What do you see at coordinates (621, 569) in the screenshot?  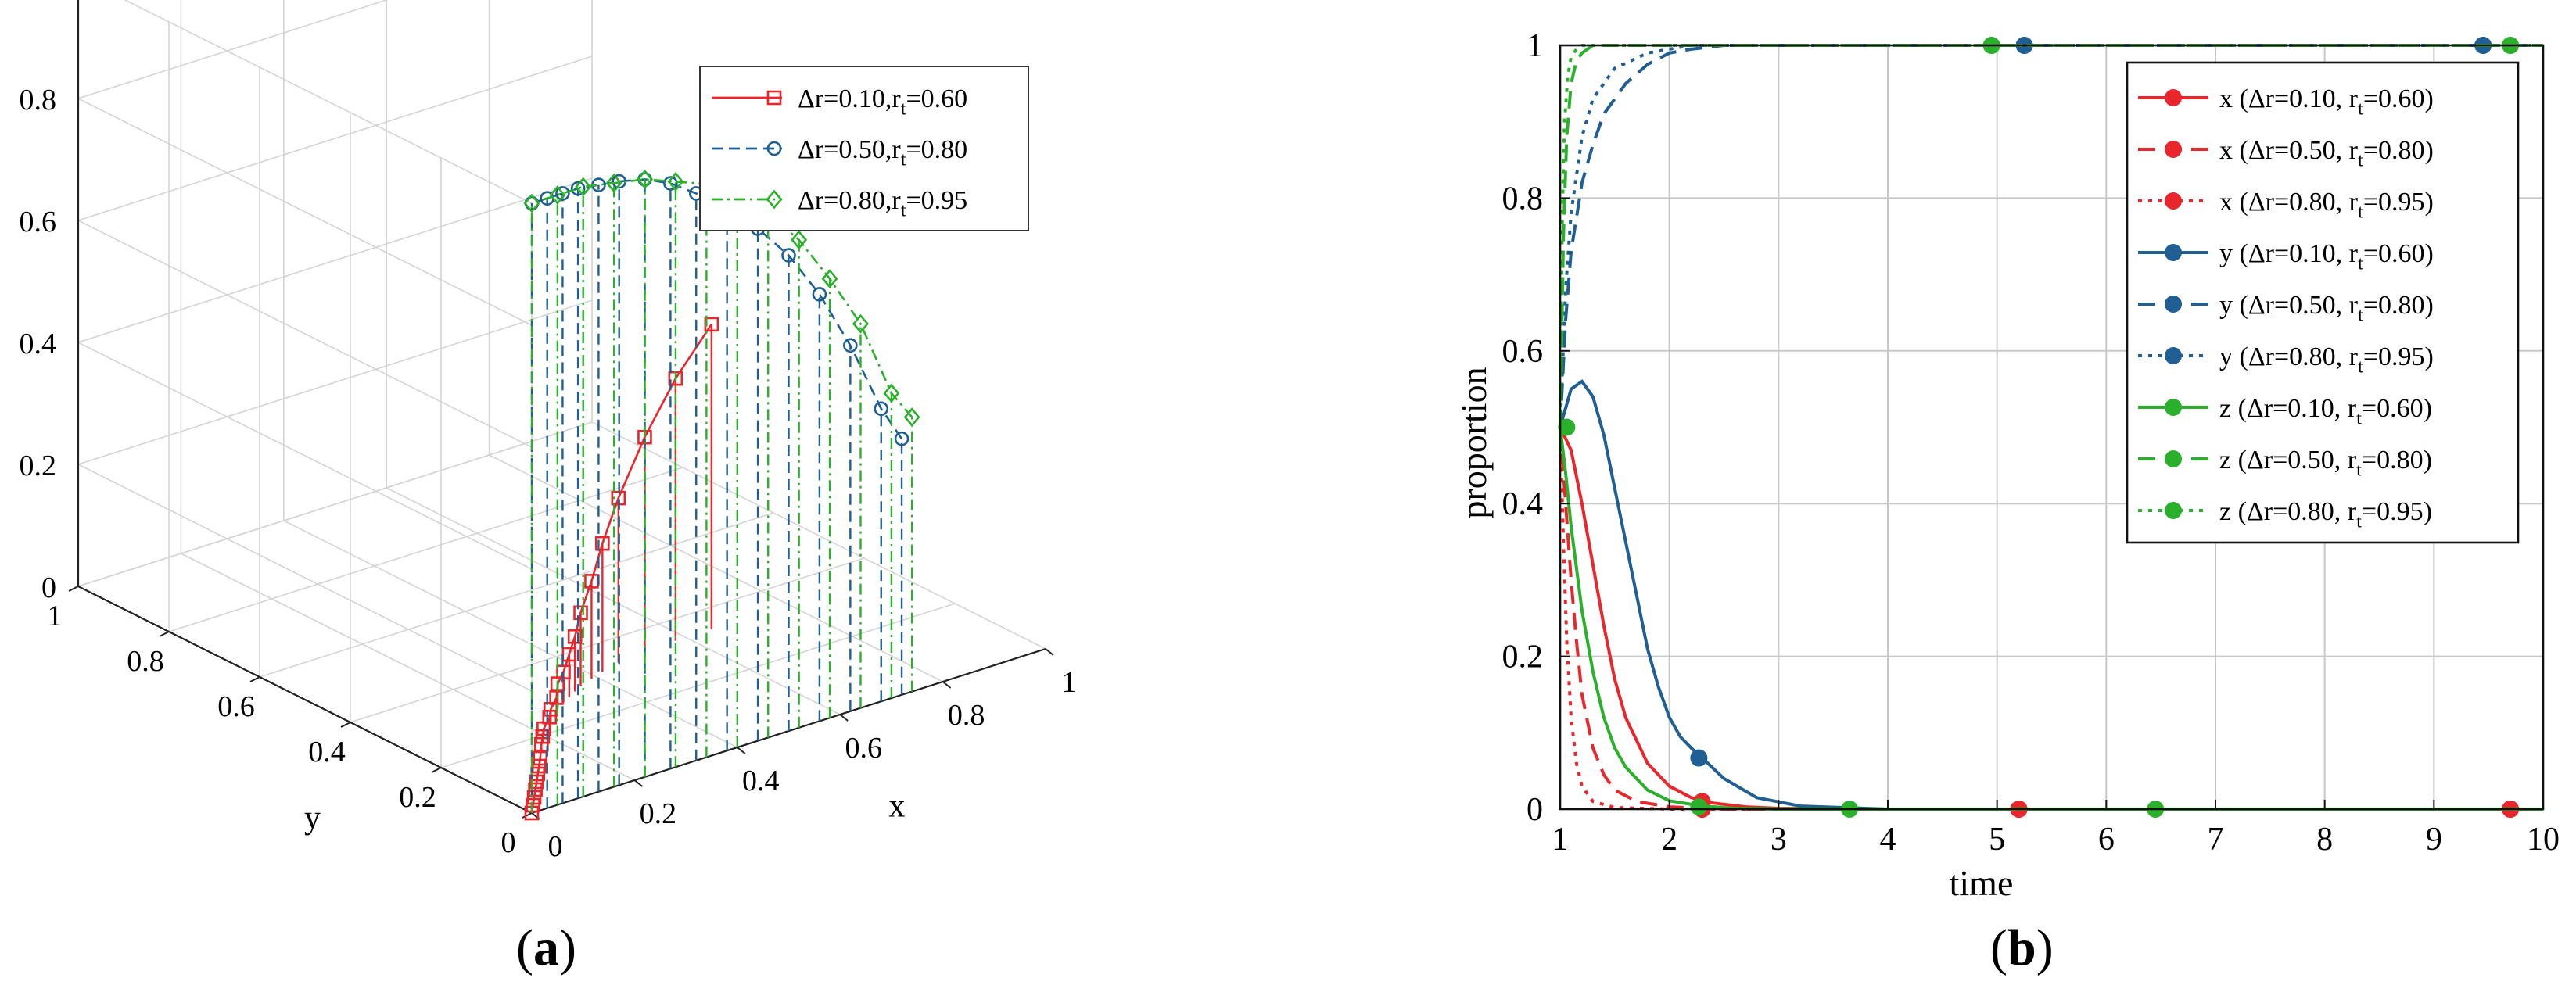 I see `trajectory-line` at bounding box center [621, 569].